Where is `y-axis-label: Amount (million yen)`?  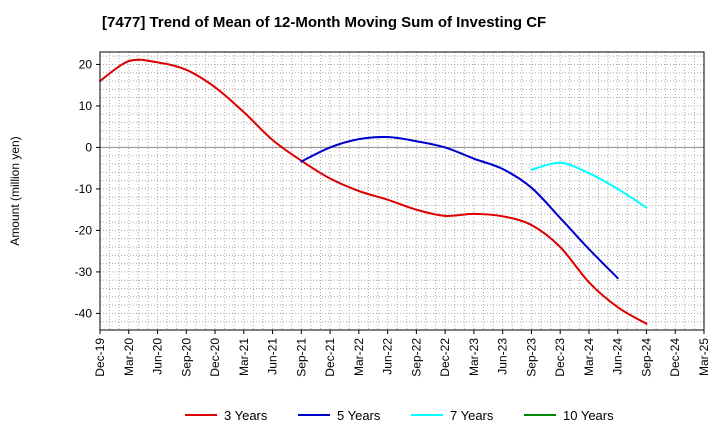 y-axis-label: Amount (million yen) is located at coordinates (15, 190).